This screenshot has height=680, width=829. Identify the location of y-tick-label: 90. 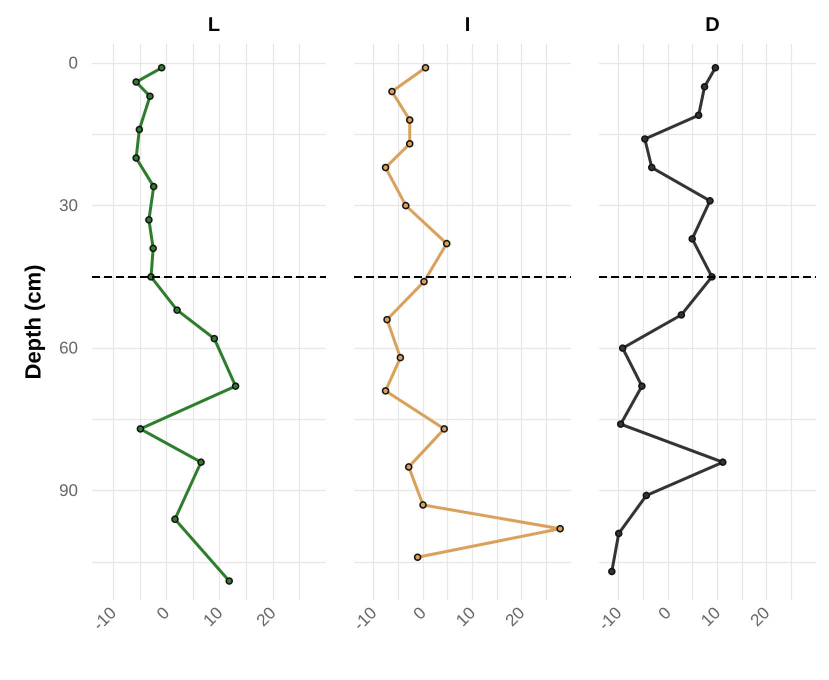
(68, 490).